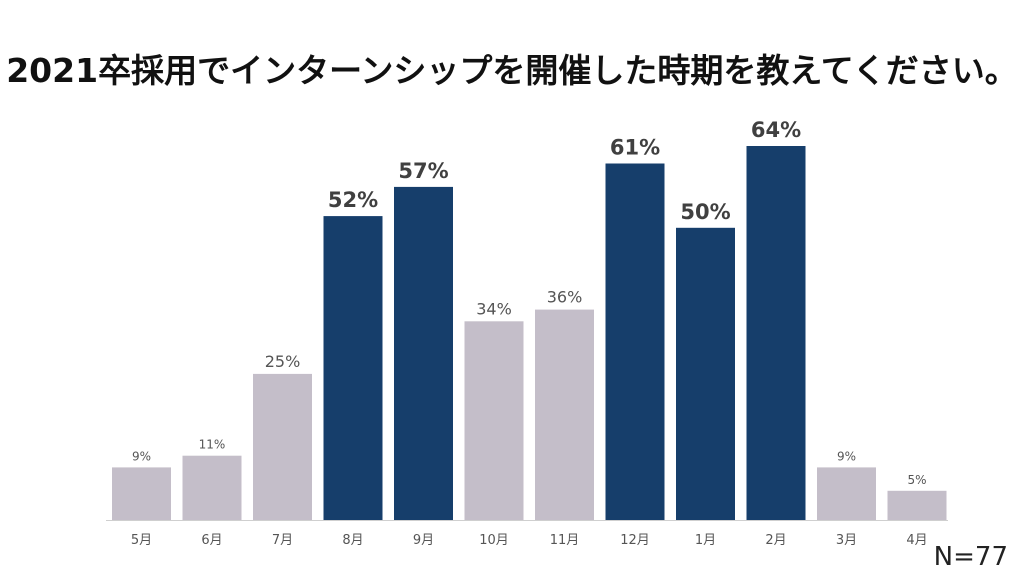 The height and width of the screenshot is (576, 1024). What do you see at coordinates (283, 361) in the screenshot?
I see `bar-value-label: 25%` at bounding box center [283, 361].